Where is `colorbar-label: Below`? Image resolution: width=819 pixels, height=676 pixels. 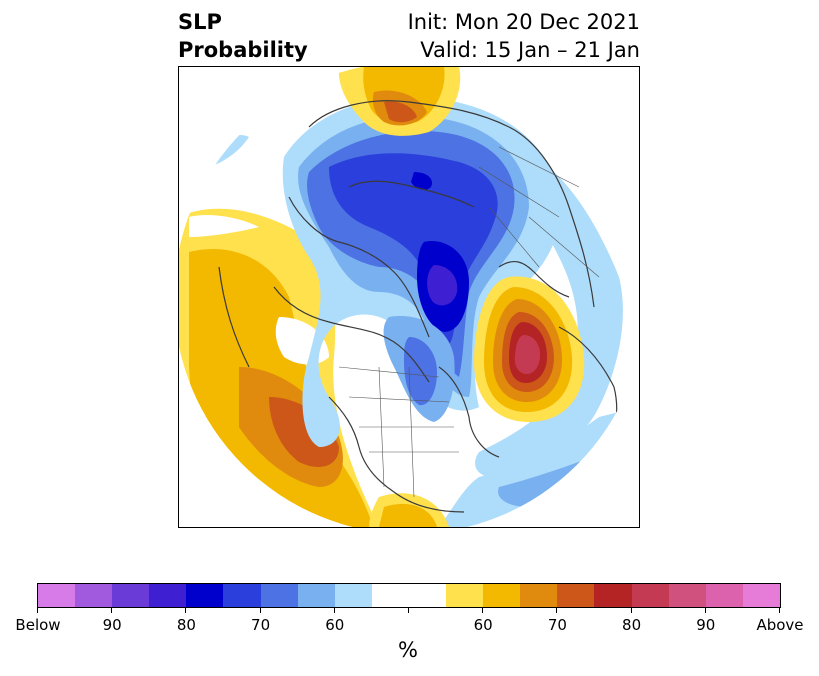
colorbar-label: Below is located at coordinates (38, 625).